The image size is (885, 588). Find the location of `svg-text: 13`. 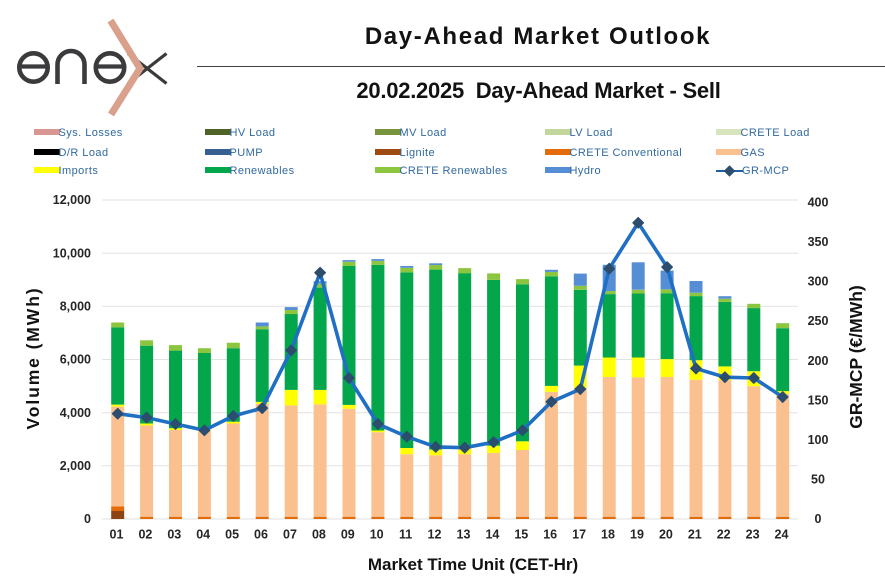

svg-text: 13 is located at coordinates (464, 535).